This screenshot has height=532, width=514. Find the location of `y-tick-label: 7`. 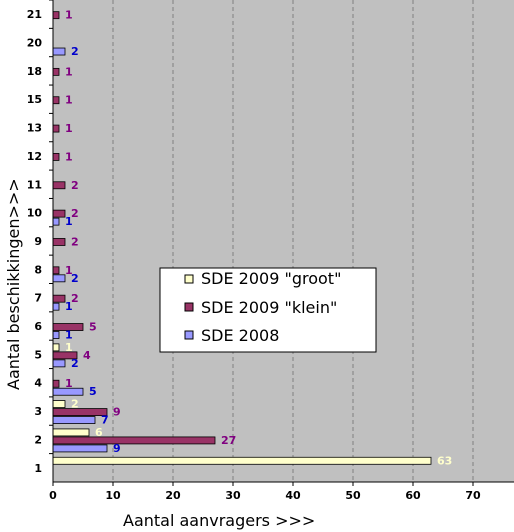

y-tick-label: 7 is located at coordinates (38, 298).